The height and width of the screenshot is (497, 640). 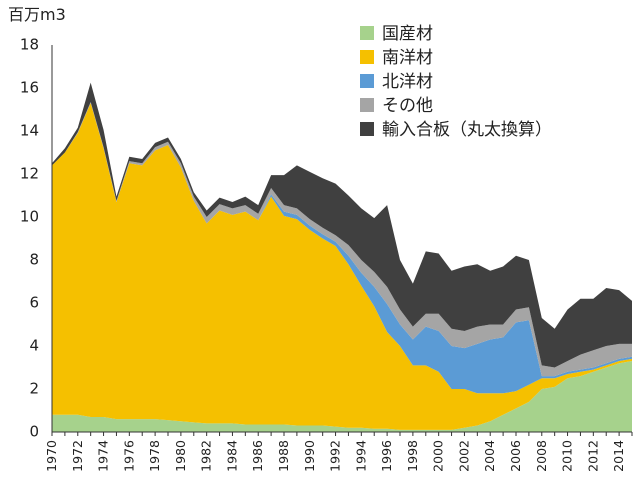 I want to click on x-tick-label: 1994, so click(x=360, y=456).